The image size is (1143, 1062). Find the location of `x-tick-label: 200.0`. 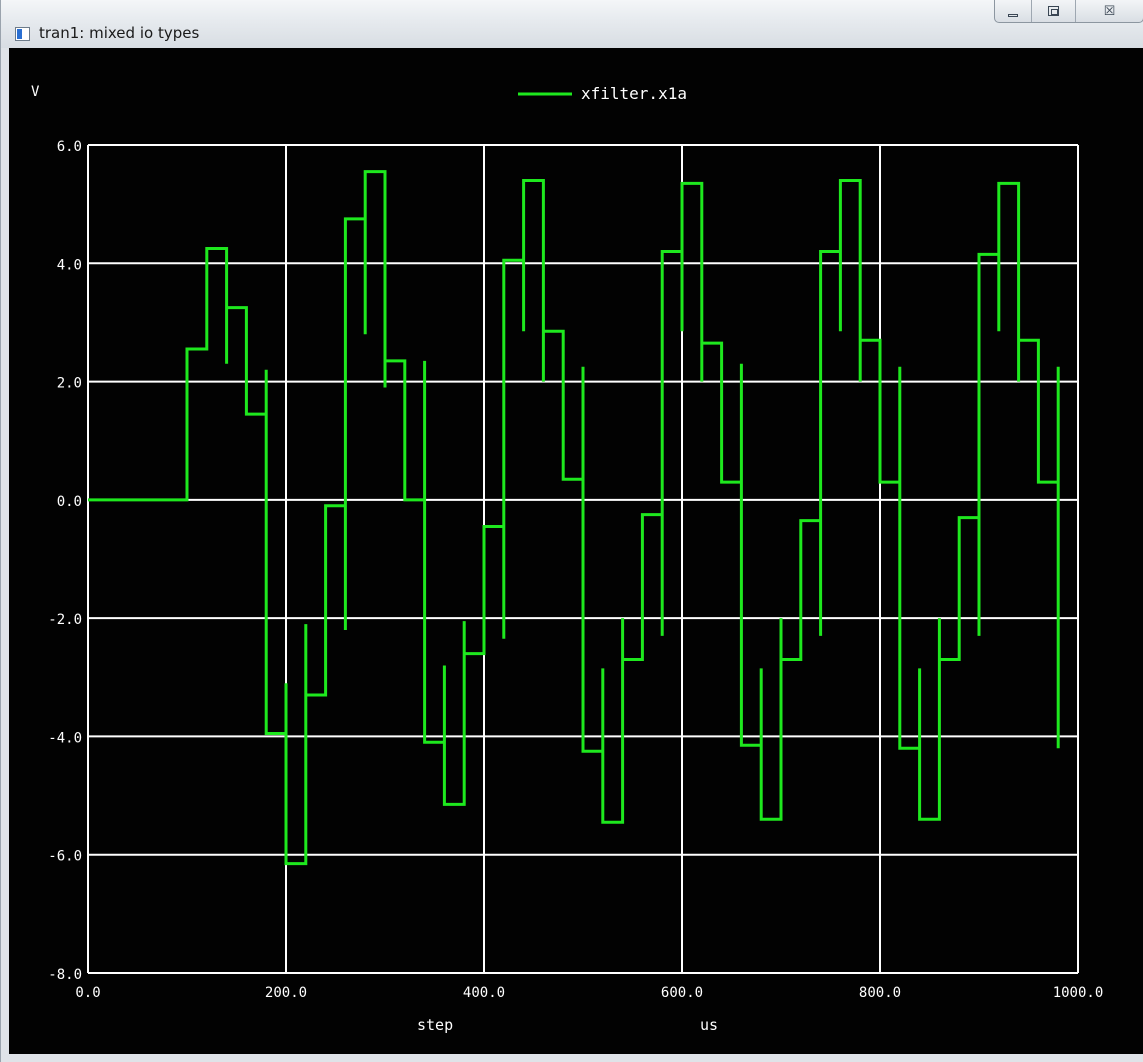

x-tick-label: 200.0 is located at coordinates (286, 993).